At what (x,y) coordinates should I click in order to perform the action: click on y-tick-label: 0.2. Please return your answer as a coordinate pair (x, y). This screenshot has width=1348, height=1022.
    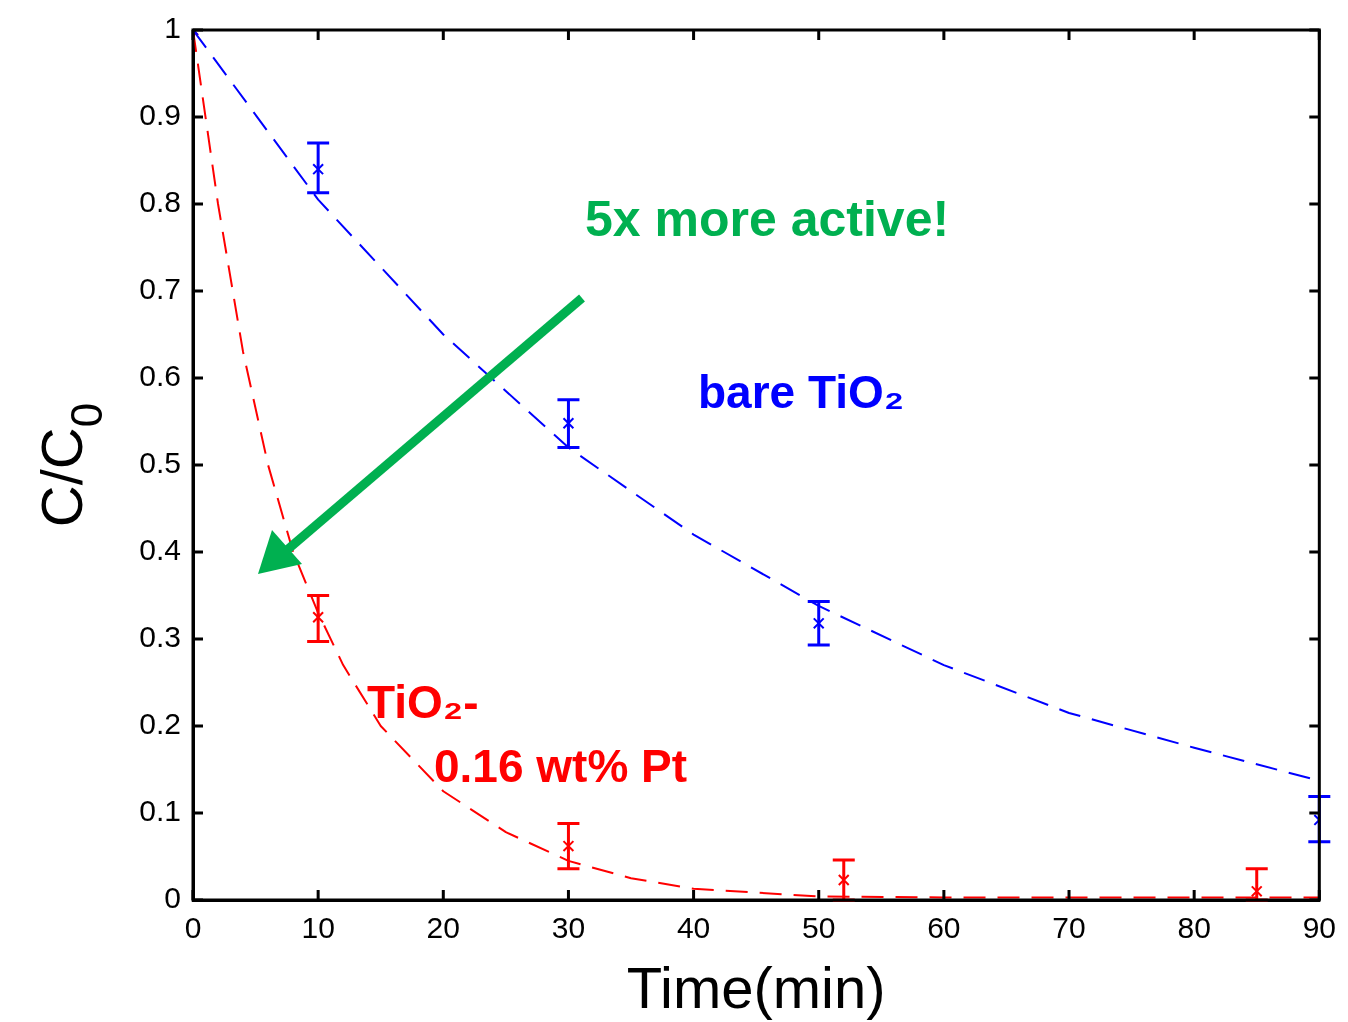
    Looking at the image, I should click on (160, 724).